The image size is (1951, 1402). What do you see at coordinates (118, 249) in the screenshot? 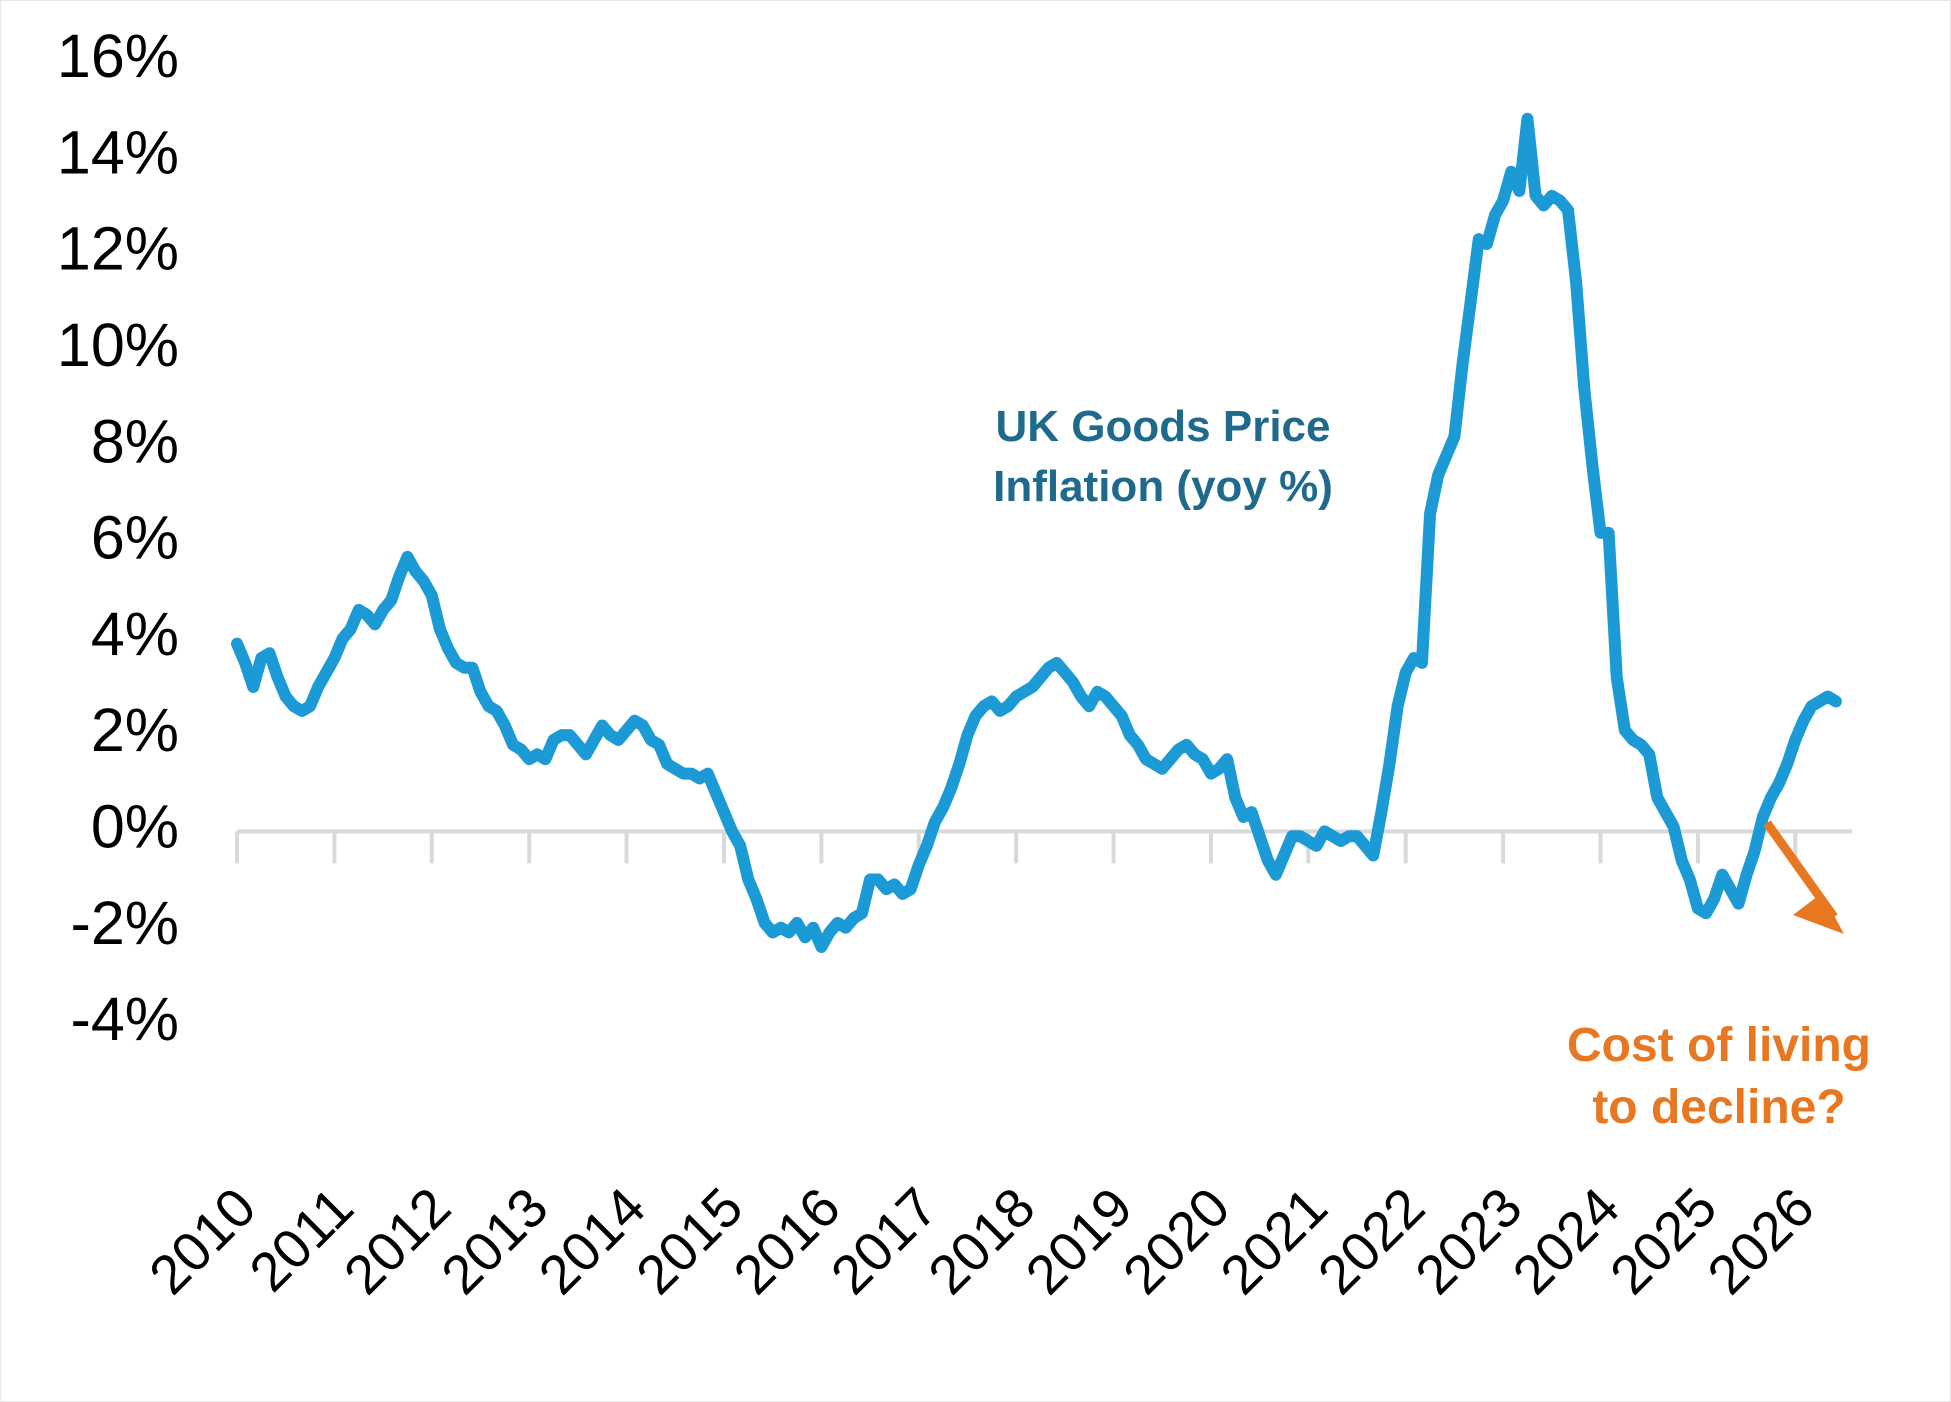
I see `y-axis-tick-label: 12%` at bounding box center [118, 249].